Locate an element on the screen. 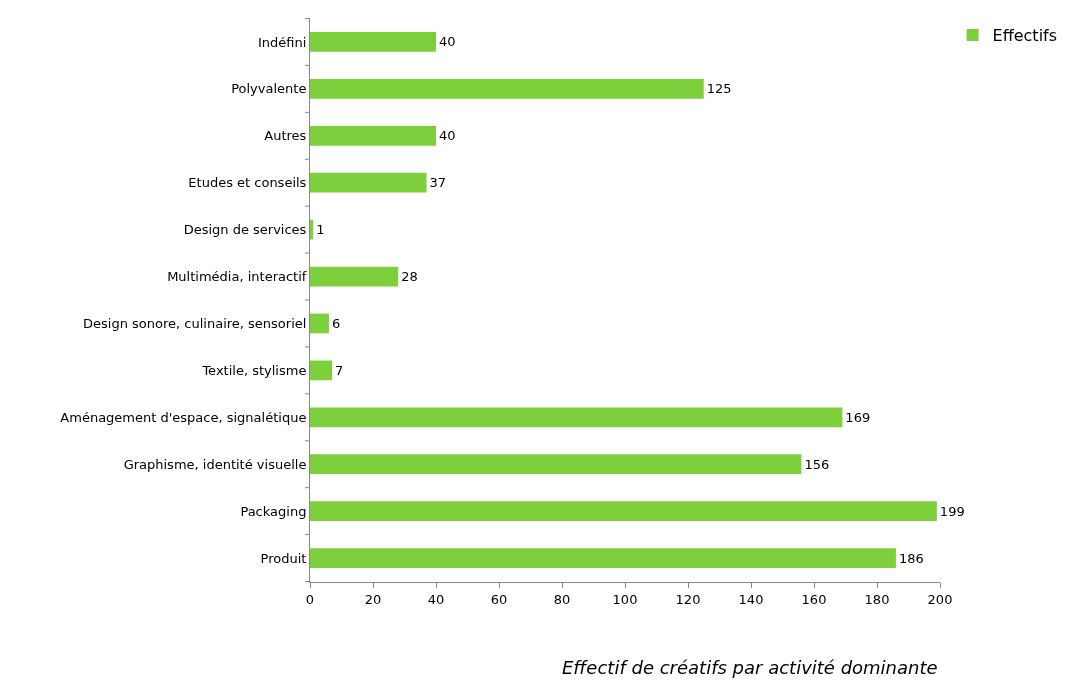 Image resolution: width=1075 pixels, height=682 pixels. data-label: 37 is located at coordinates (438, 183).